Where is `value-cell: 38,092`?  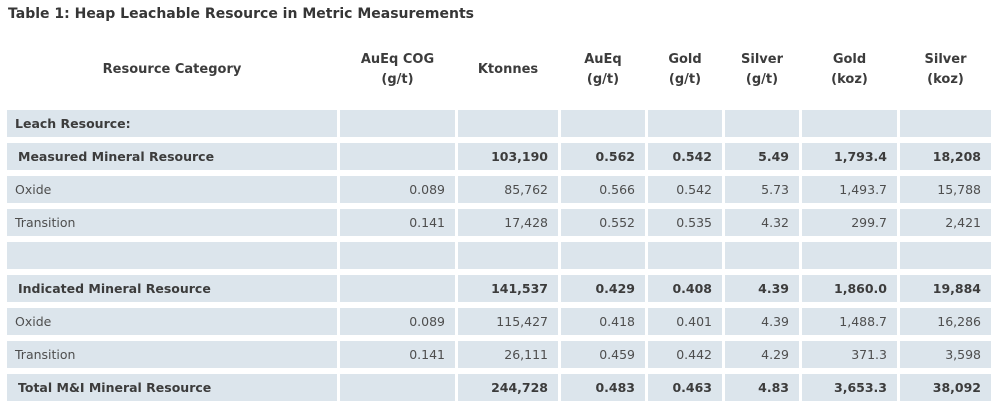
value-cell: 38,092 is located at coordinates (945, 387).